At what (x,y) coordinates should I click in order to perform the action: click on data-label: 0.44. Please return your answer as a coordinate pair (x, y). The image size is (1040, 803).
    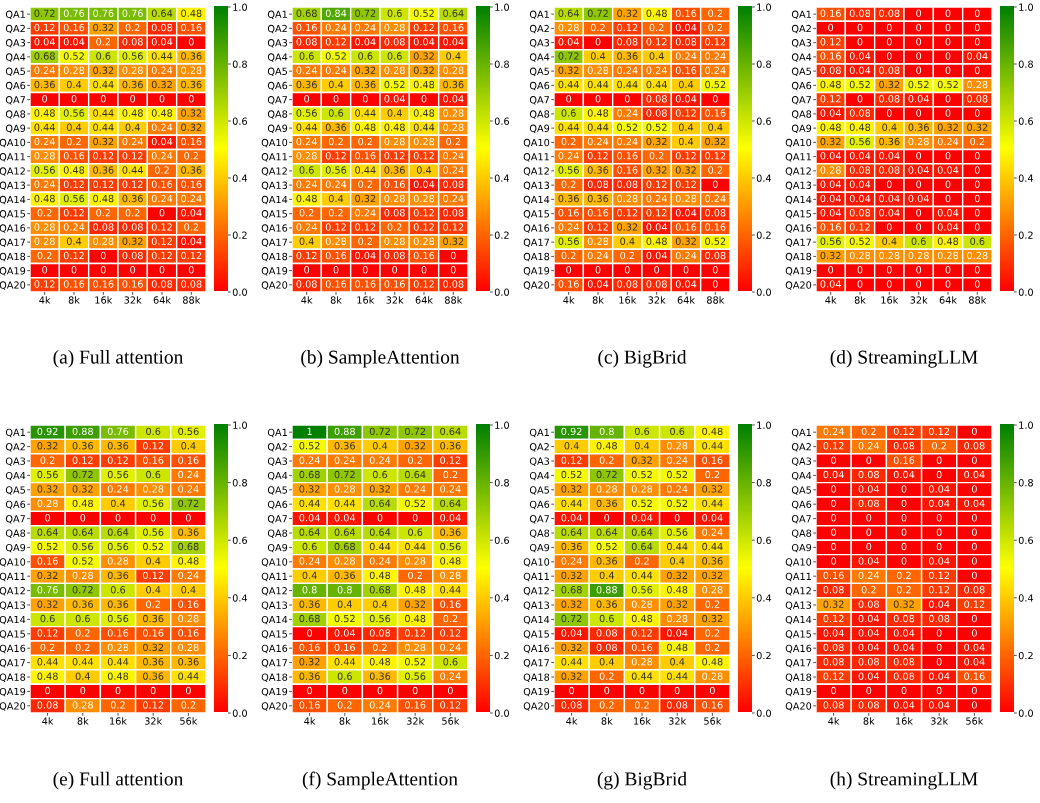
    Looking at the image, I should click on (712, 446).